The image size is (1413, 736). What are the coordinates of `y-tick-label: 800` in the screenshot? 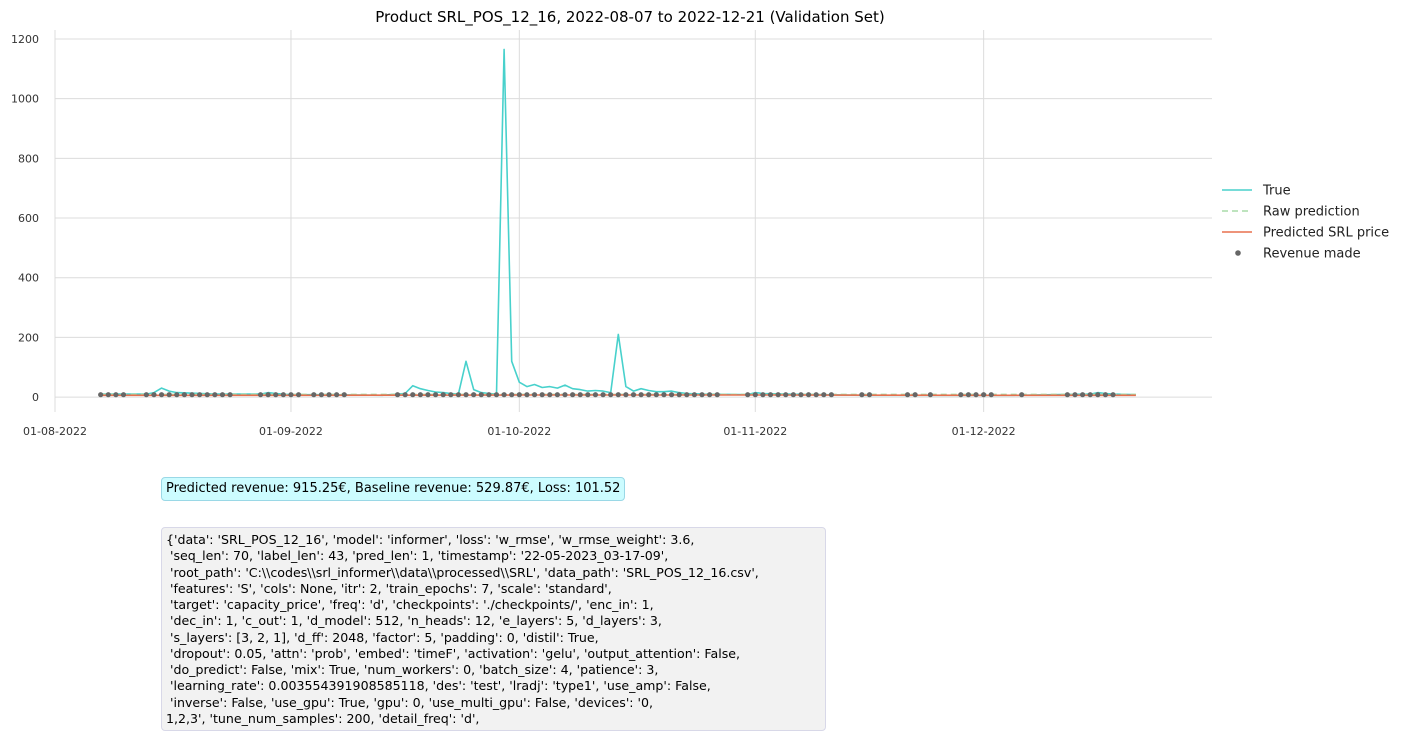 It's located at (28, 158).